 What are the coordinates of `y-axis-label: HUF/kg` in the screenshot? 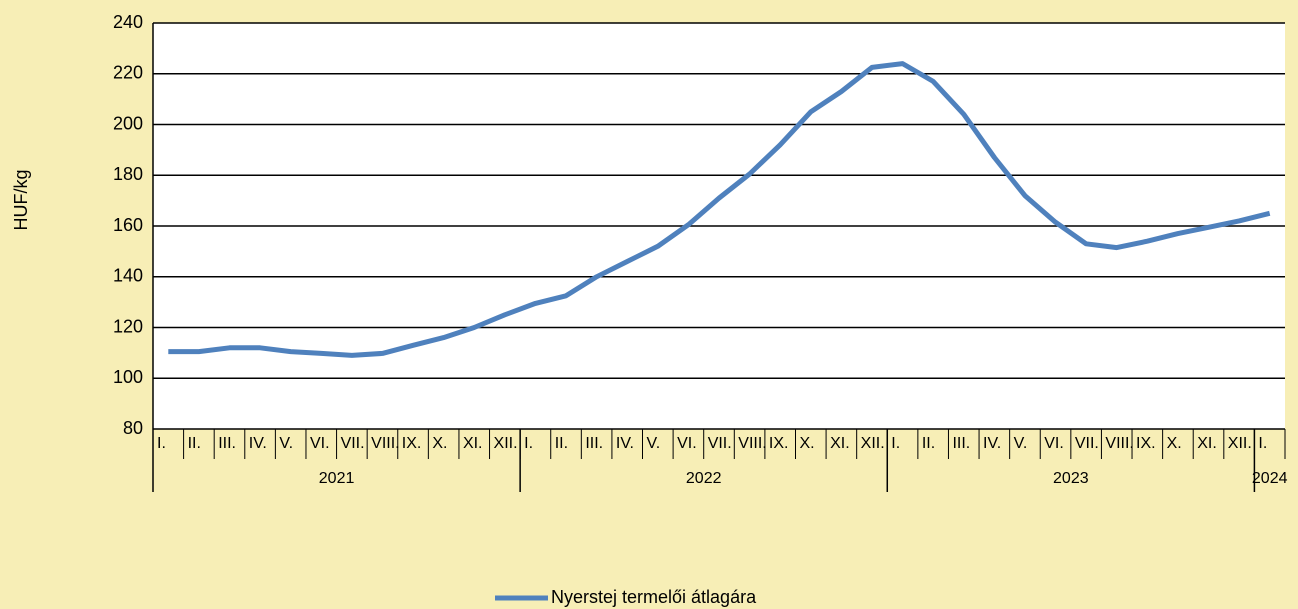 It's located at (21, 199).